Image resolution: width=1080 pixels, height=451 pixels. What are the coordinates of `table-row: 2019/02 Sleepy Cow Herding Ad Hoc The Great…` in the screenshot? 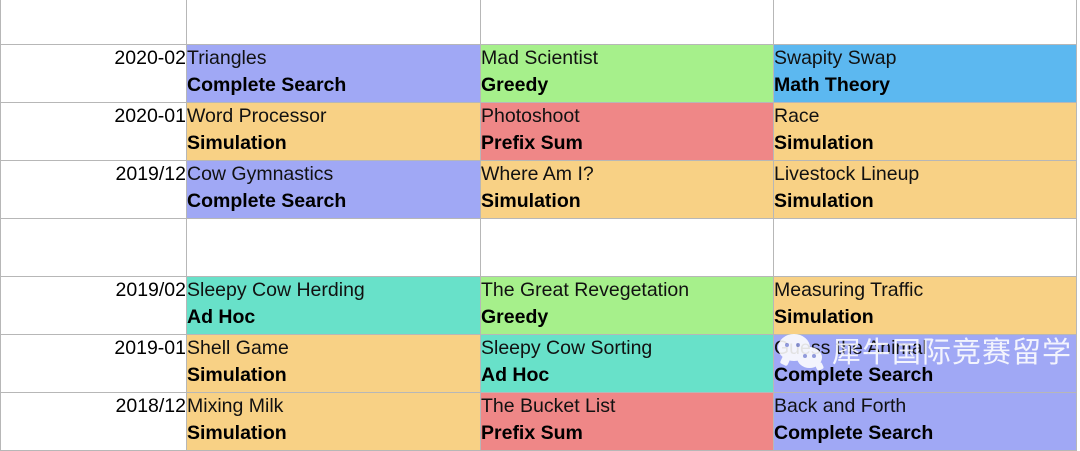 It's located at (538, 305).